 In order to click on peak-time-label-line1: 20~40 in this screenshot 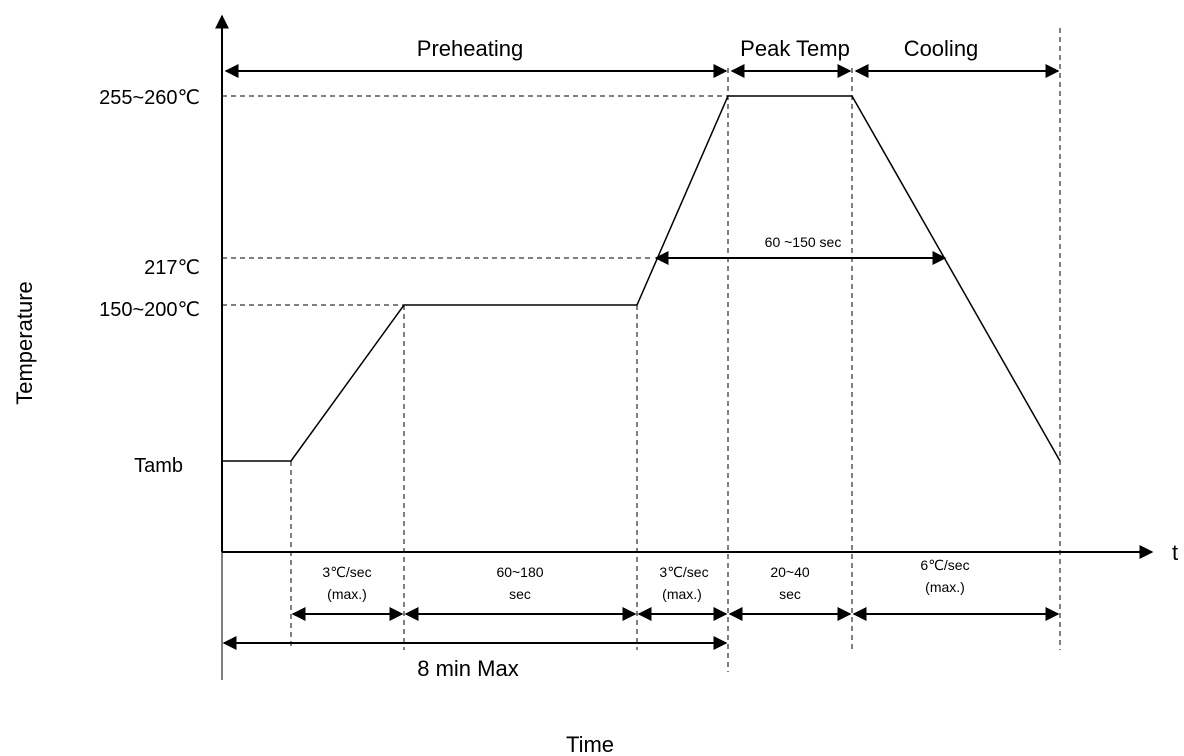, I will do `click(790, 572)`.